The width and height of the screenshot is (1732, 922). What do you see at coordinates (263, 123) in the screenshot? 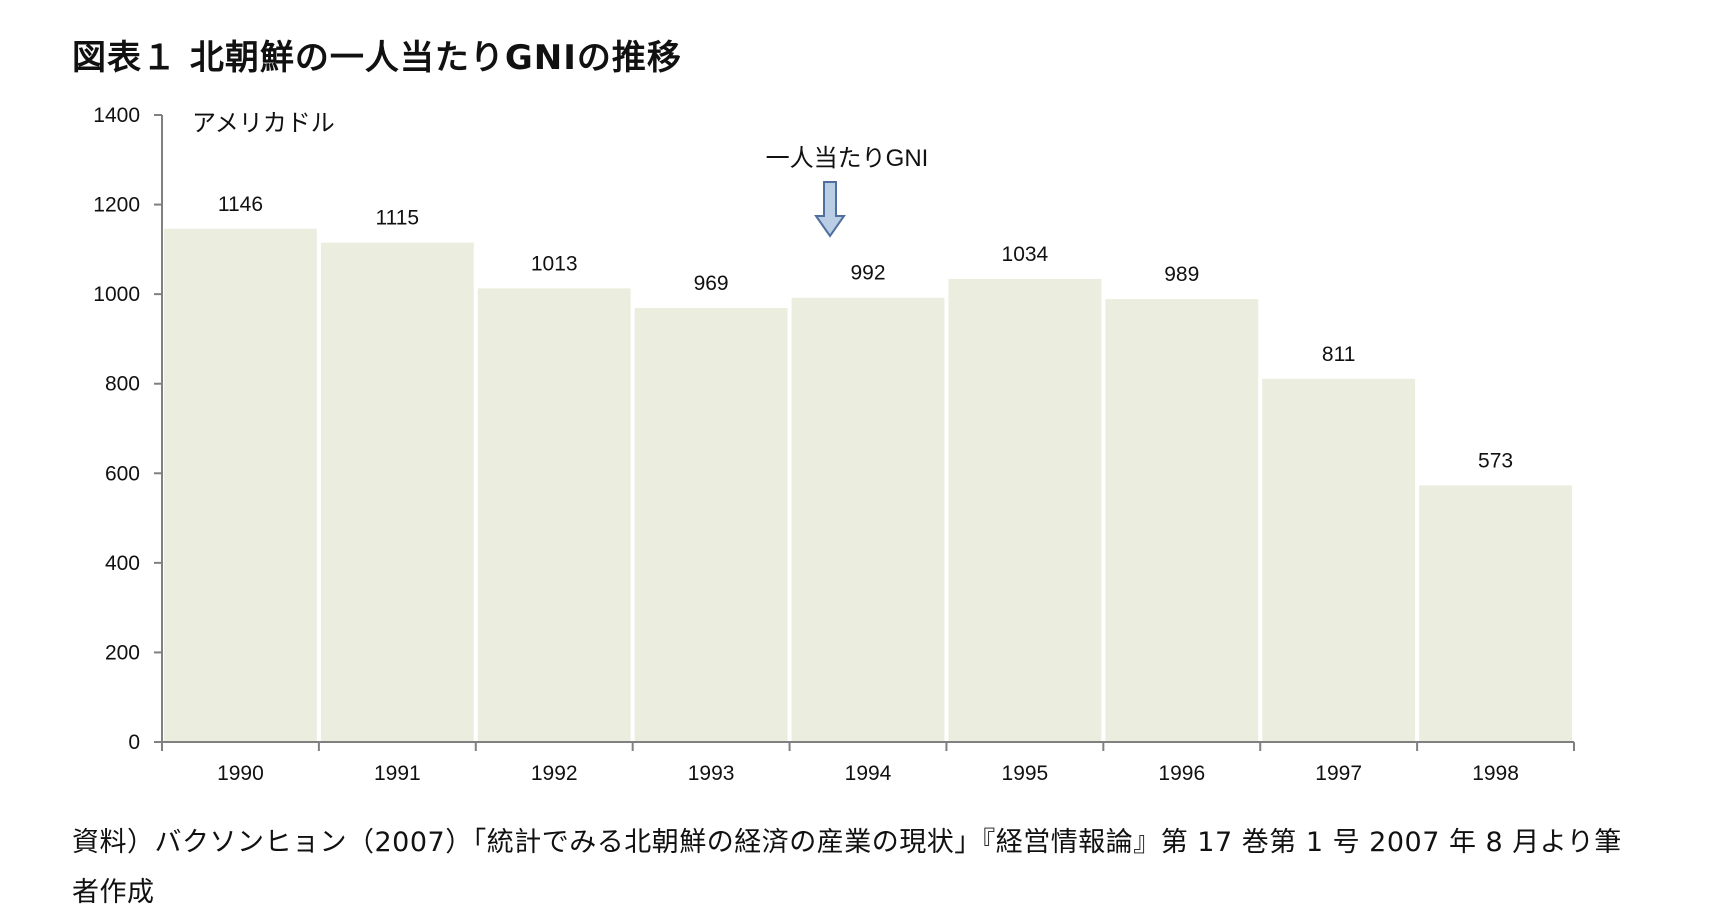
I see `y-axis-unit-label: アメリカドル` at bounding box center [263, 123].